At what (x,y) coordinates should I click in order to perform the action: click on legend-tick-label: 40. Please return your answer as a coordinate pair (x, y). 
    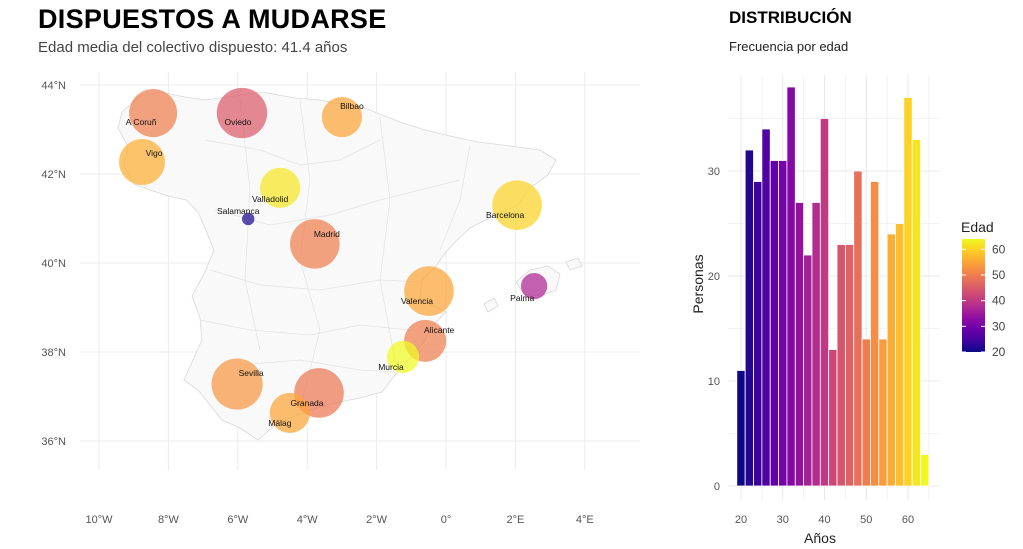
    Looking at the image, I should click on (999, 301).